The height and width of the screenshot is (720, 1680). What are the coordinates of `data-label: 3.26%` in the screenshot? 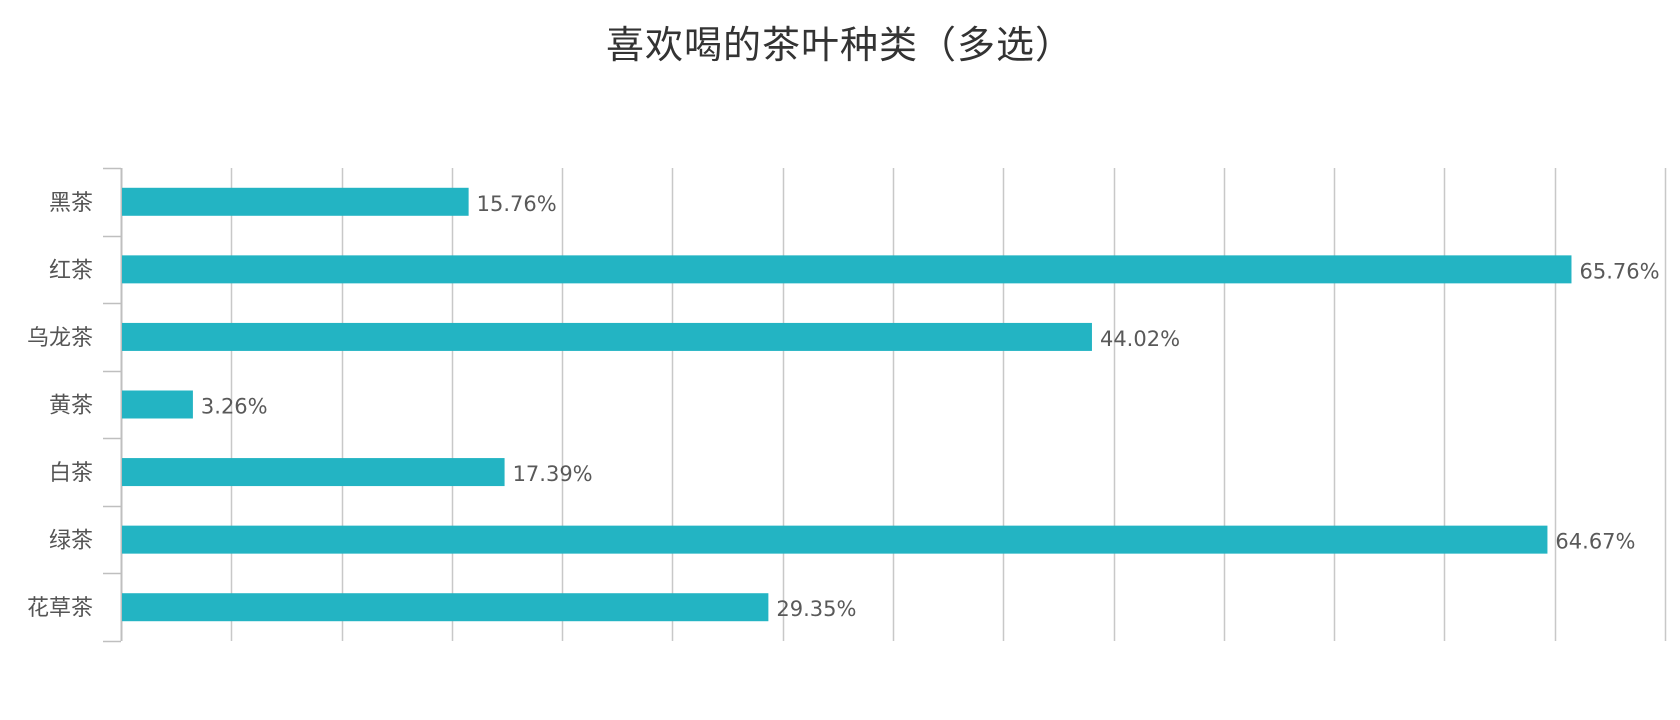 It's located at (234, 407).